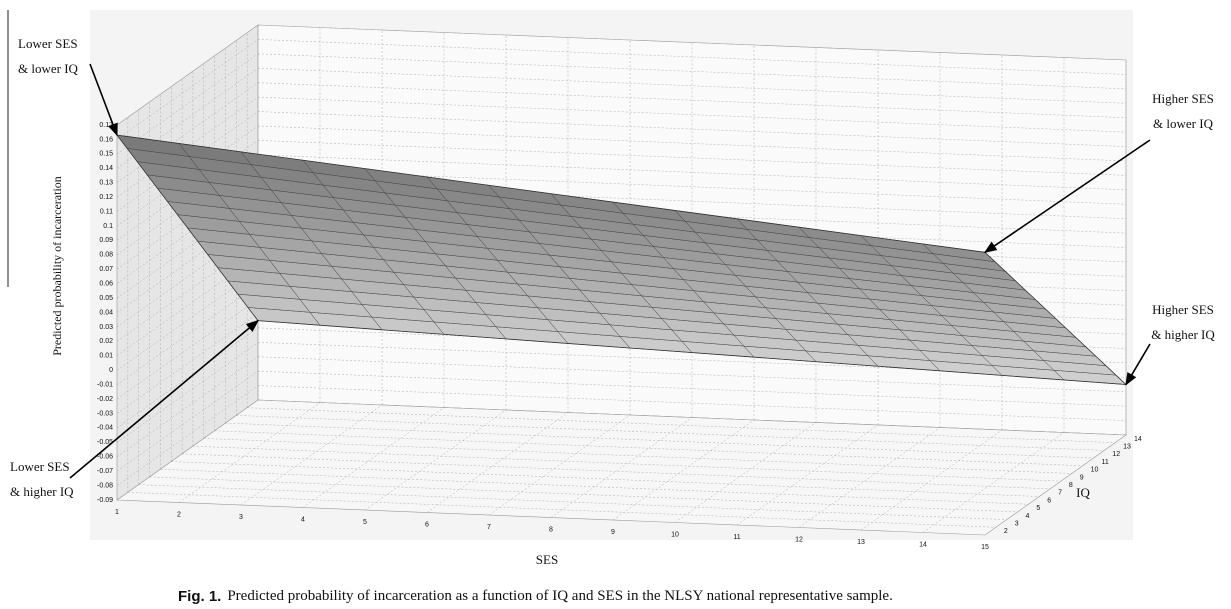  What do you see at coordinates (106, 269) in the screenshot?
I see `z-tick-label: 0.07` at bounding box center [106, 269].